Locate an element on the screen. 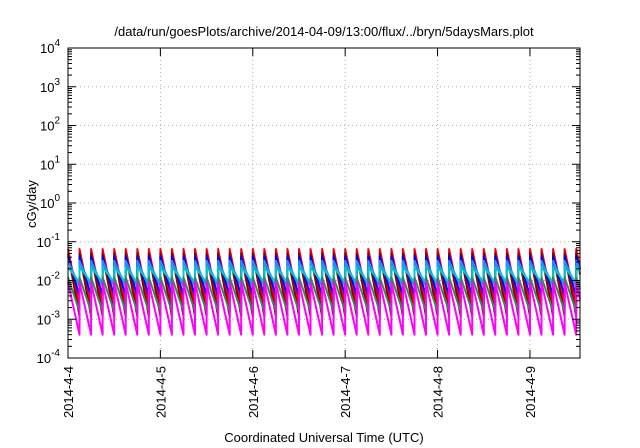 This screenshot has height=448, width=640. x-axis-label: Coordinated Universal Time (UTC) is located at coordinates (323, 437).